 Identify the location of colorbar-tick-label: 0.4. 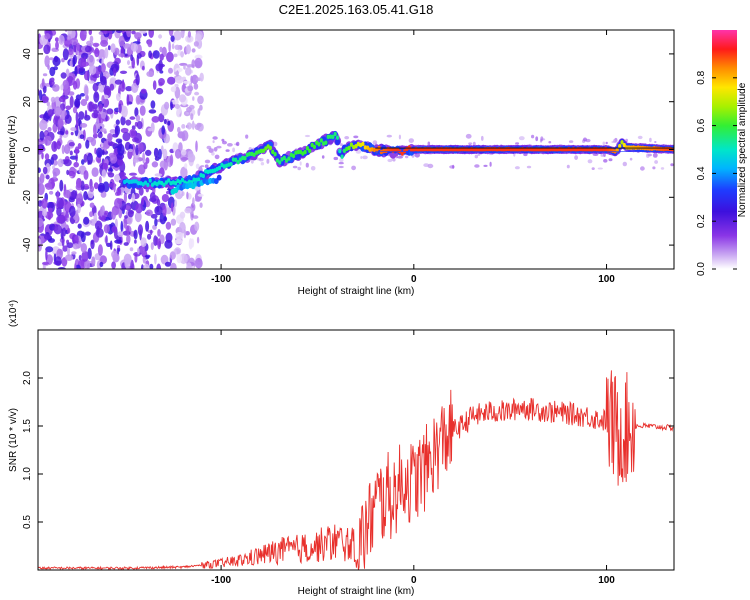
(701, 173).